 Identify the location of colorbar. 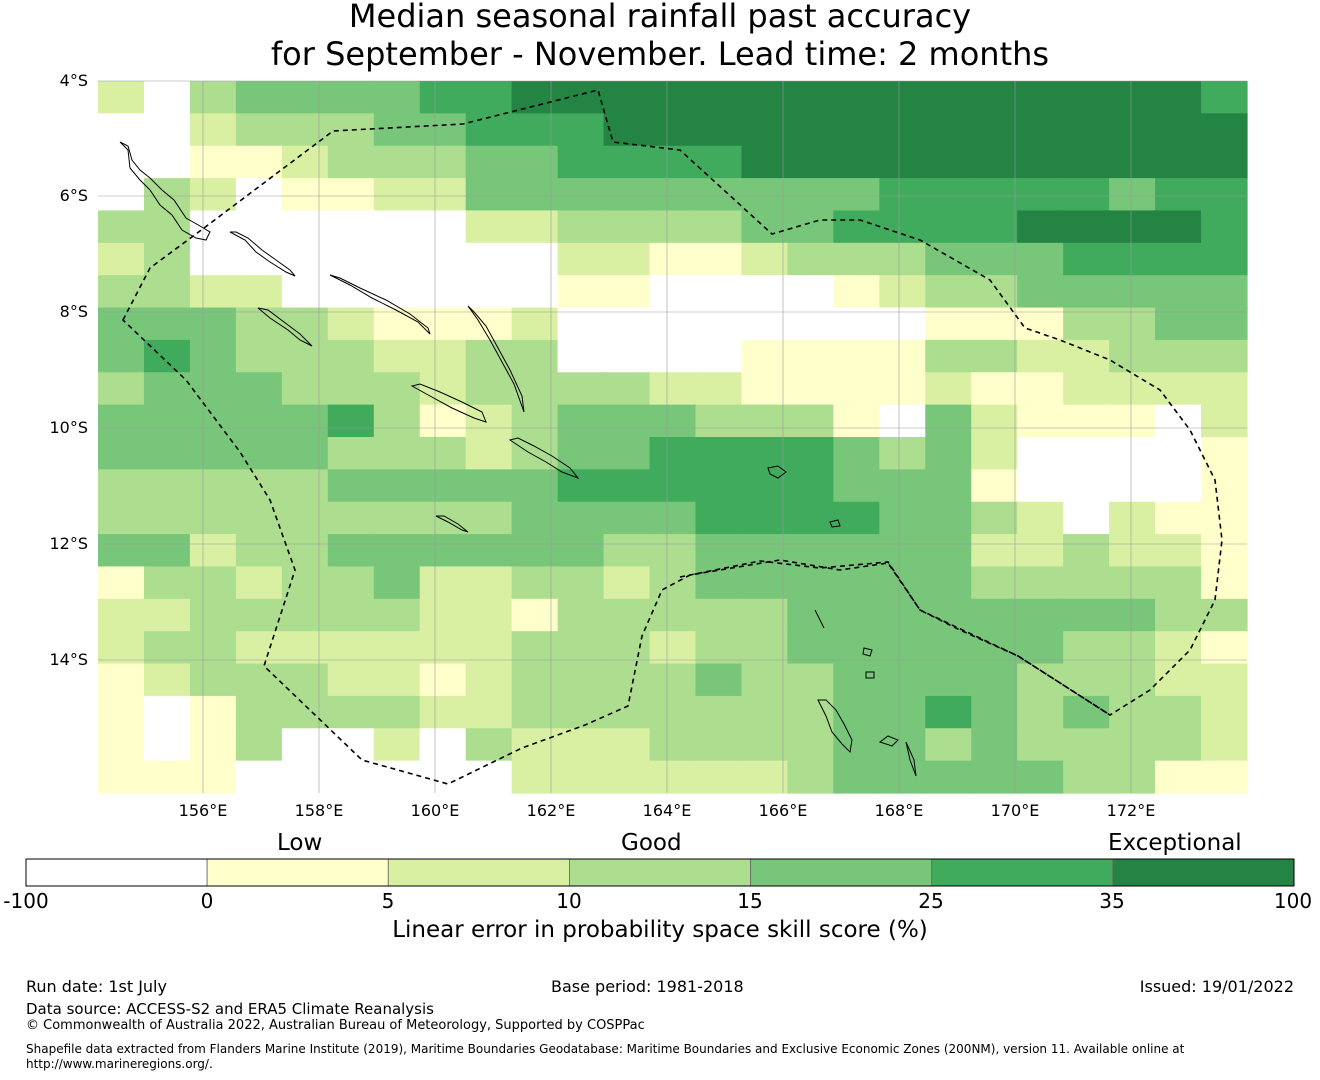
(660, 872).